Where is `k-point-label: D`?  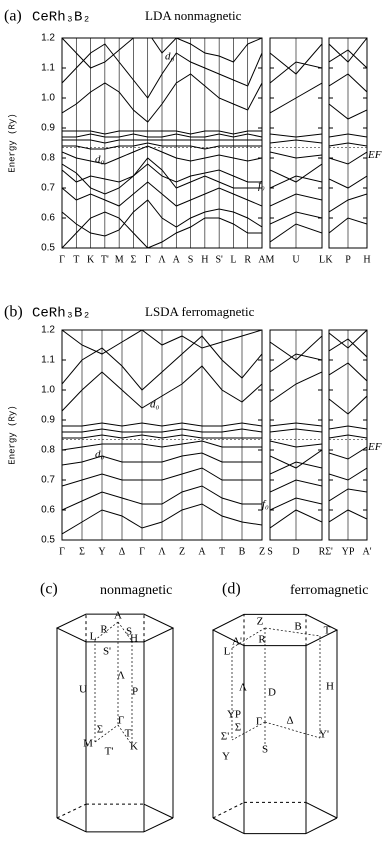 k-point-label: D is located at coordinates (272, 693).